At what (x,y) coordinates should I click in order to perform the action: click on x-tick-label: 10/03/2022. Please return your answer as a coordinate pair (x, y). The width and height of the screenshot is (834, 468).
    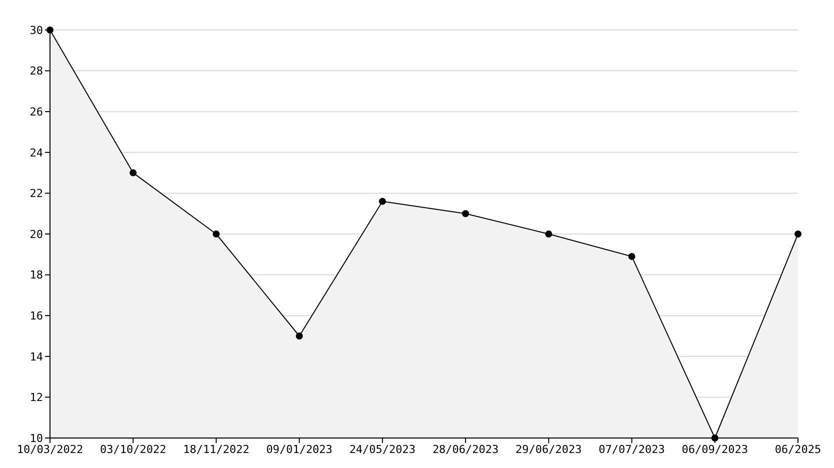
    Looking at the image, I should click on (50, 449).